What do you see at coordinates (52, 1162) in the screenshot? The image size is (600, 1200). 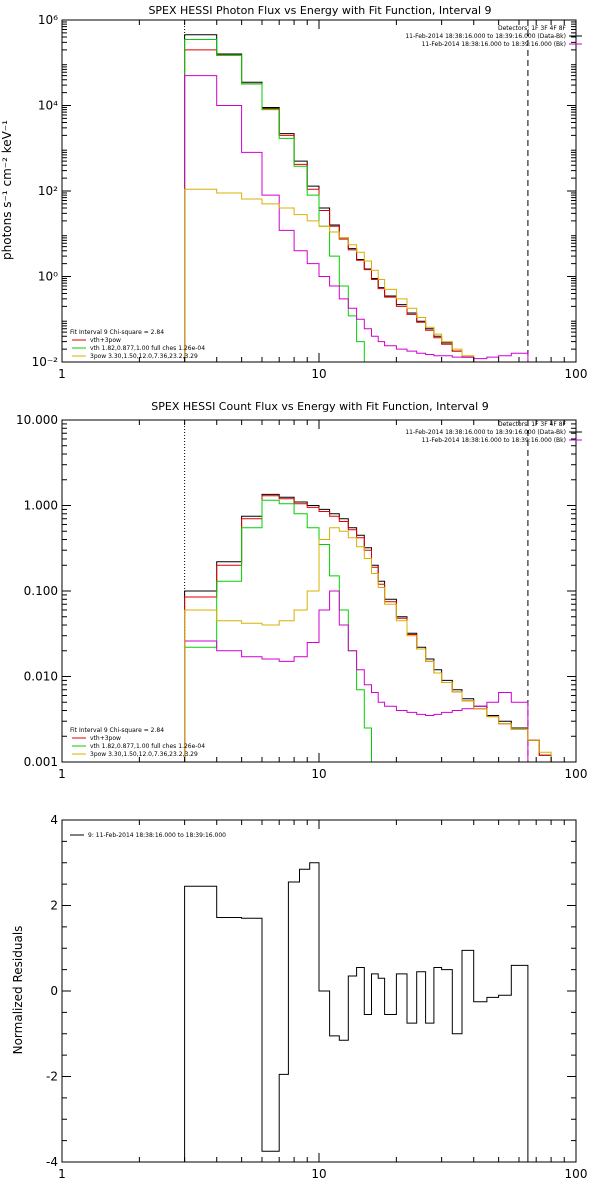 I see `y-tick-label: -4` at bounding box center [52, 1162].